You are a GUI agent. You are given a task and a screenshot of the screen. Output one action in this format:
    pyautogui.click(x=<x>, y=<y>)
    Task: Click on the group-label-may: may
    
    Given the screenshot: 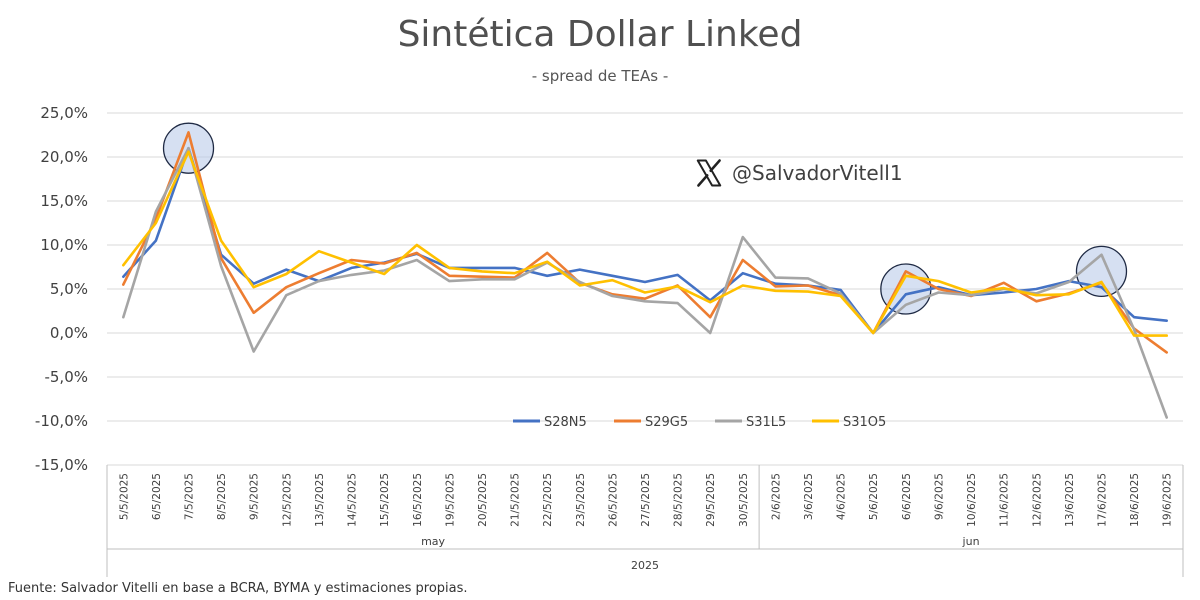 What is the action you would take?
    pyautogui.click(x=433, y=541)
    